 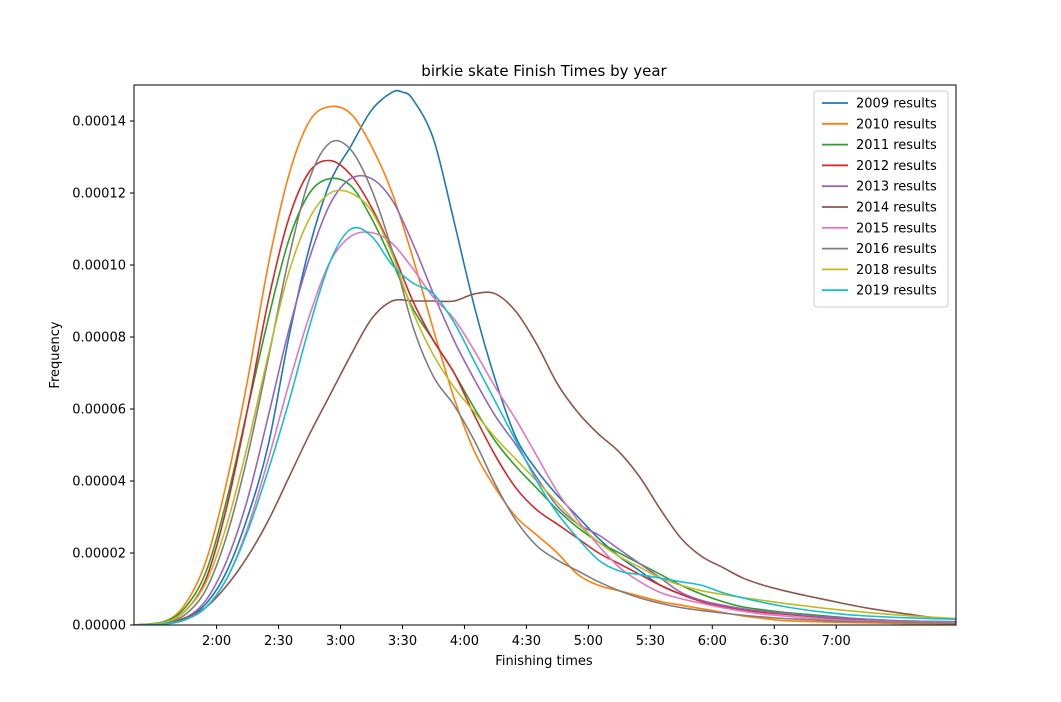 I want to click on legend-label: 2009 results, so click(x=896, y=104).